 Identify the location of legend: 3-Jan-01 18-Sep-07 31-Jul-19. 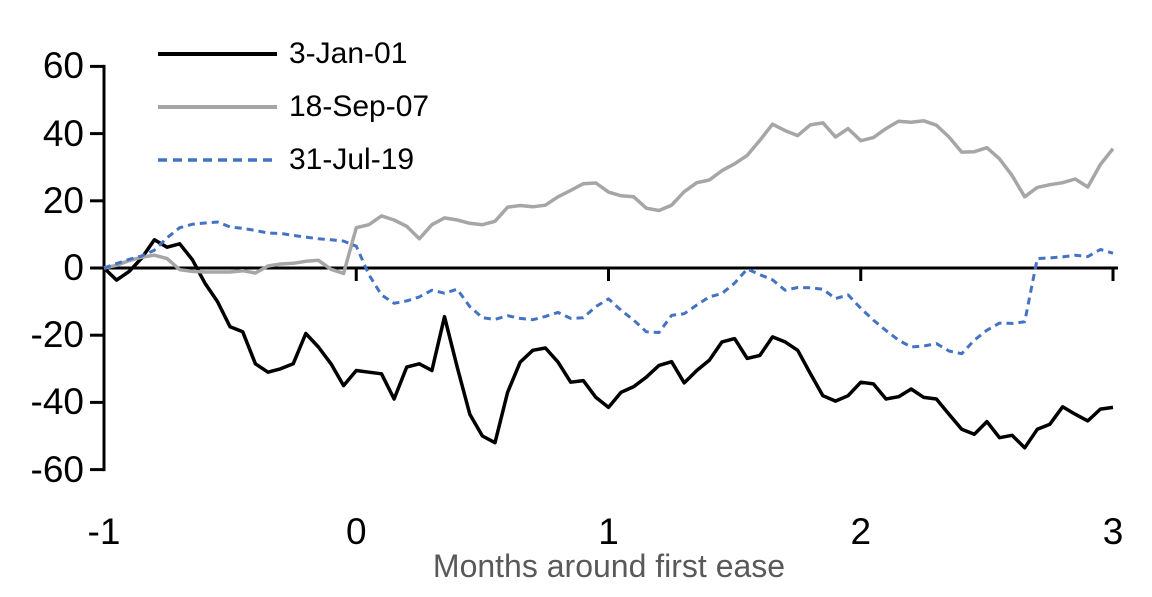
(293, 106).